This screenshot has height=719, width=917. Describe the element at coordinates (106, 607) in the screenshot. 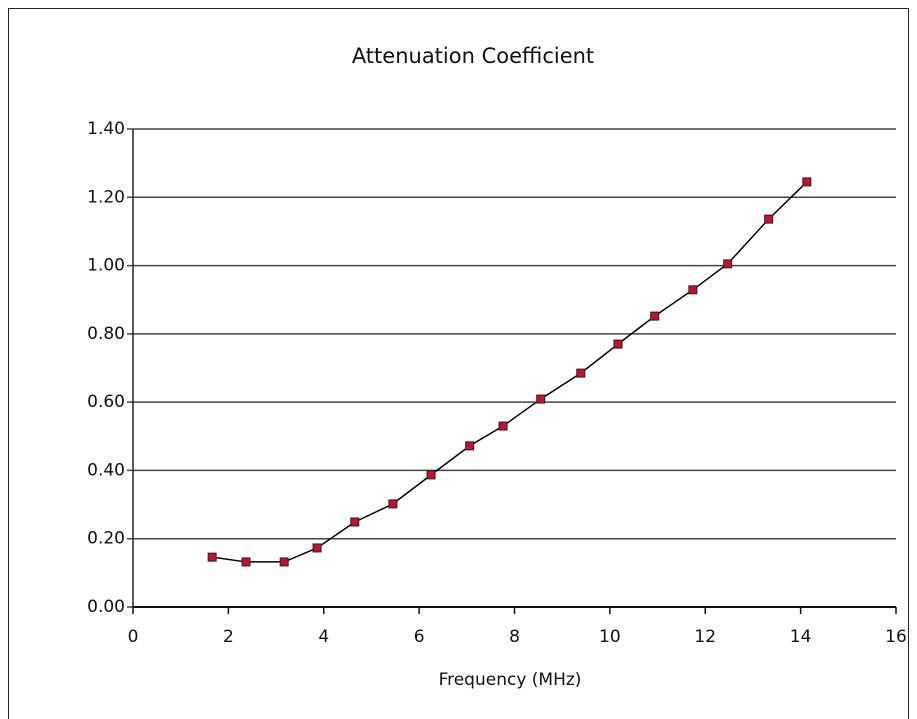

I see `y-tick-label: 0.00` at that location.